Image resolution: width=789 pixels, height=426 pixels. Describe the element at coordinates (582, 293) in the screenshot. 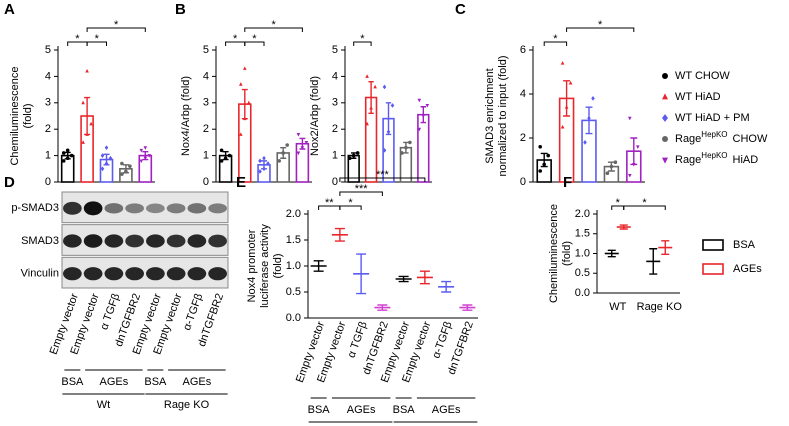

I see `y-tick-label: 0.0` at that location.